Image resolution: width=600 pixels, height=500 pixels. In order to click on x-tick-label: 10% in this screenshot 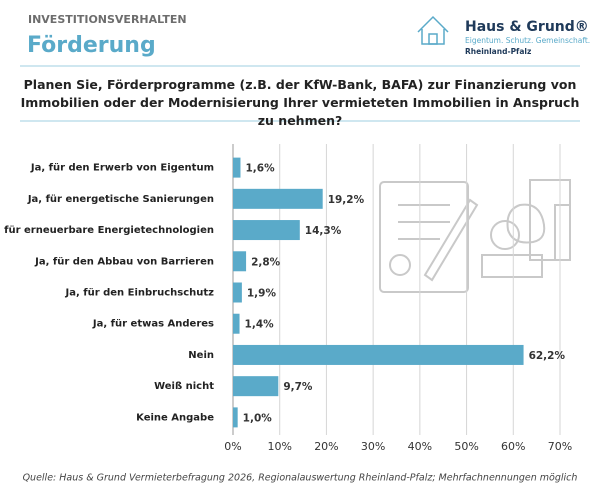, I will do `click(279, 446)`.